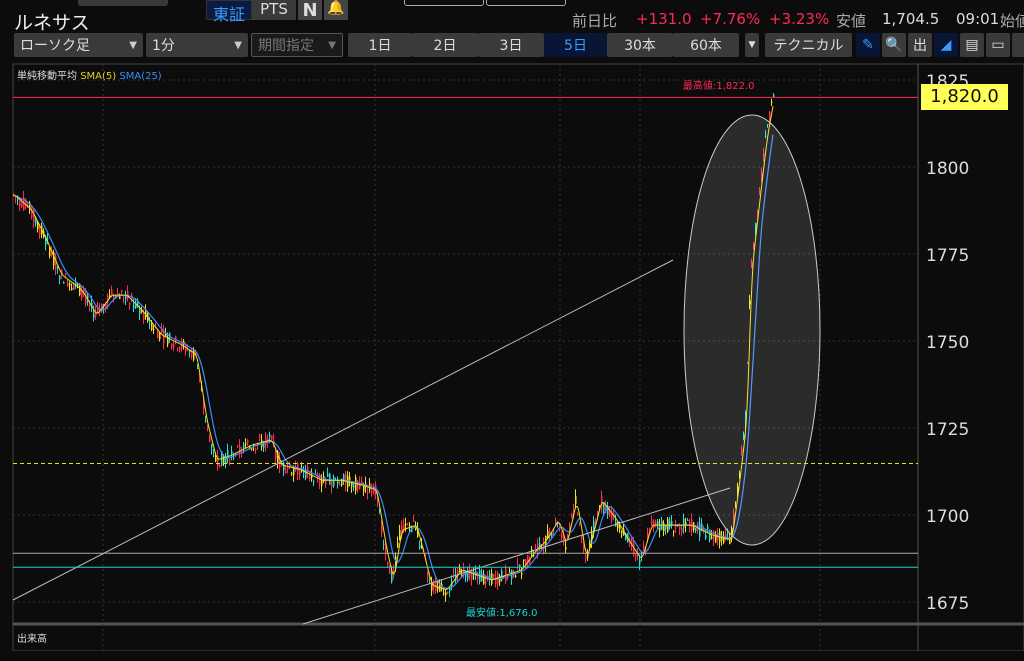 The height and width of the screenshot is (661, 1024). I want to click on folder-icon: ▭, so click(998, 45).